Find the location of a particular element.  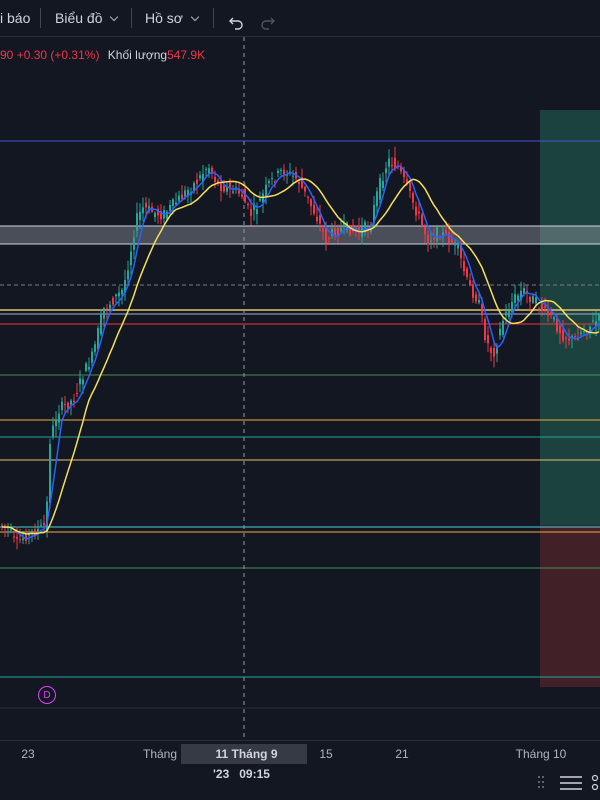

redo-icon is located at coordinates (268, 23).